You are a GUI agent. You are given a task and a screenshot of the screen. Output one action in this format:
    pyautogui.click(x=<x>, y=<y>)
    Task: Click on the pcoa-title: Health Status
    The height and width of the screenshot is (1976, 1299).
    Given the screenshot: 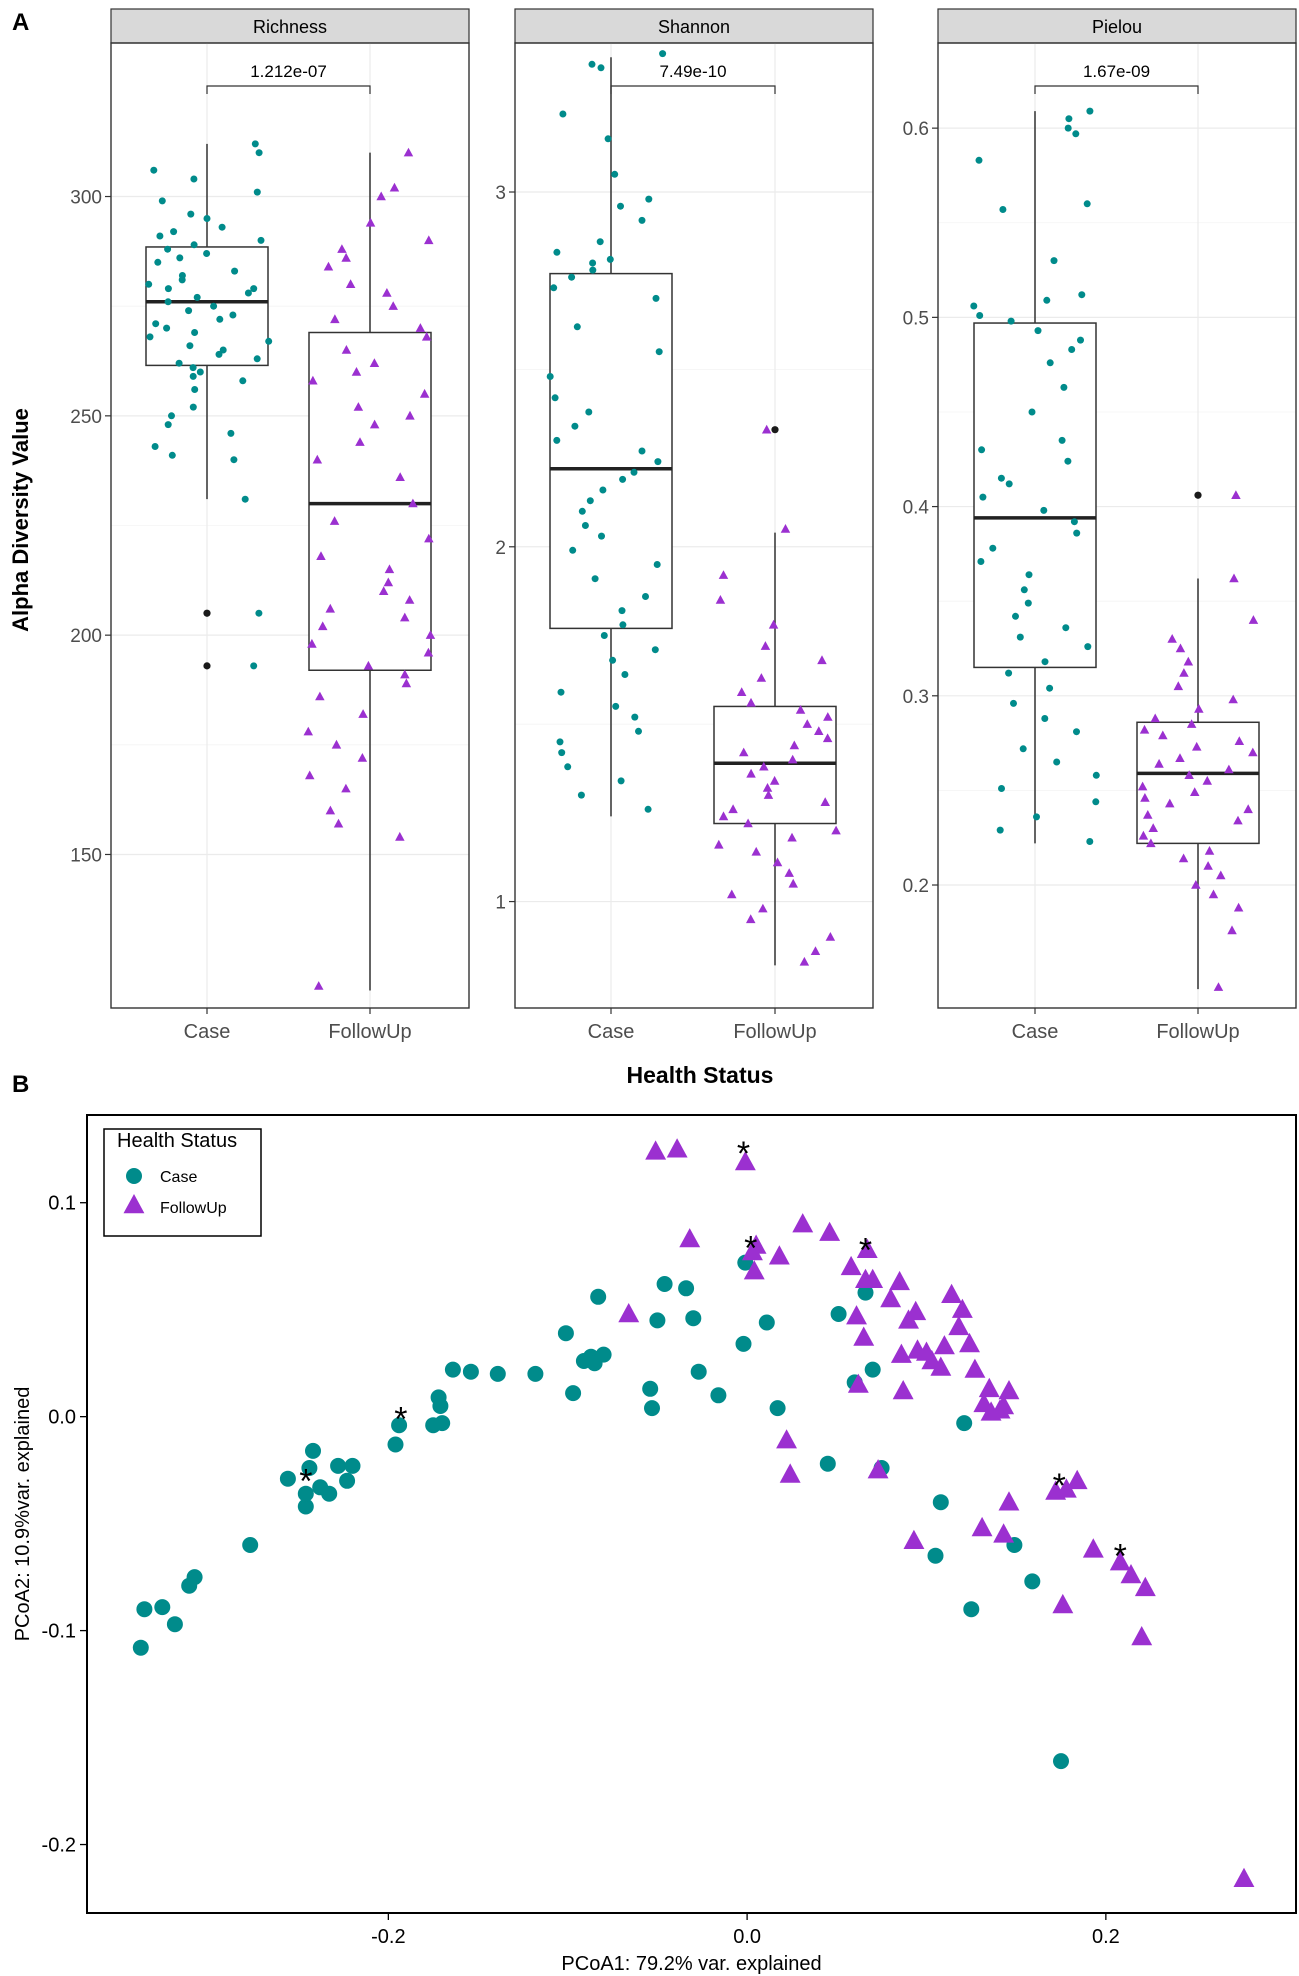 What is the action you would take?
    pyautogui.click(x=700, y=1075)
    